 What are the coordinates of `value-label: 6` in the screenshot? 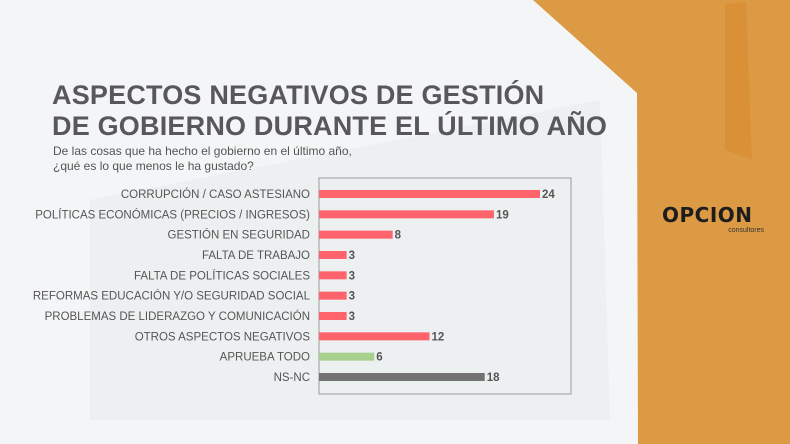 It's located at (379, 358).